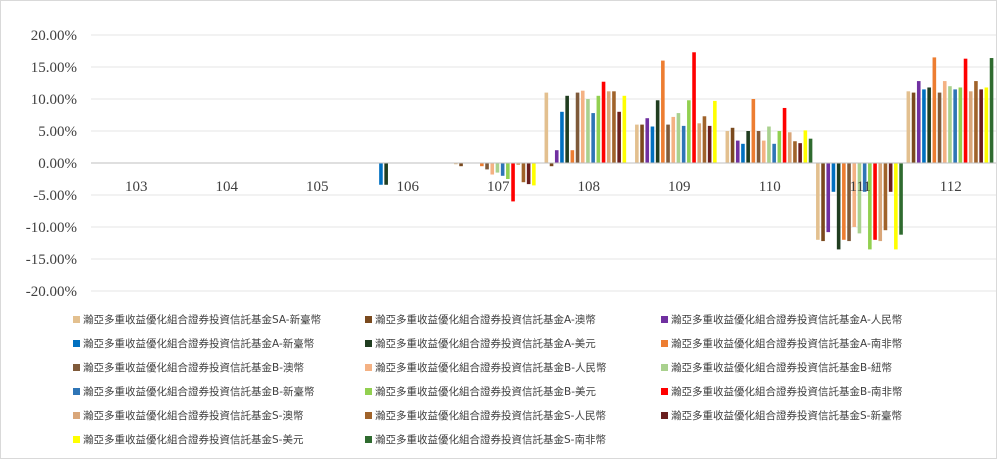 The height and width of the screenshot is (460, 997). Describe the element at coordinates (485, 343) in the screenshot. I see `legend-label: 瀚亞多重收益優化組合證券投資信託基金A-美元` at that location.